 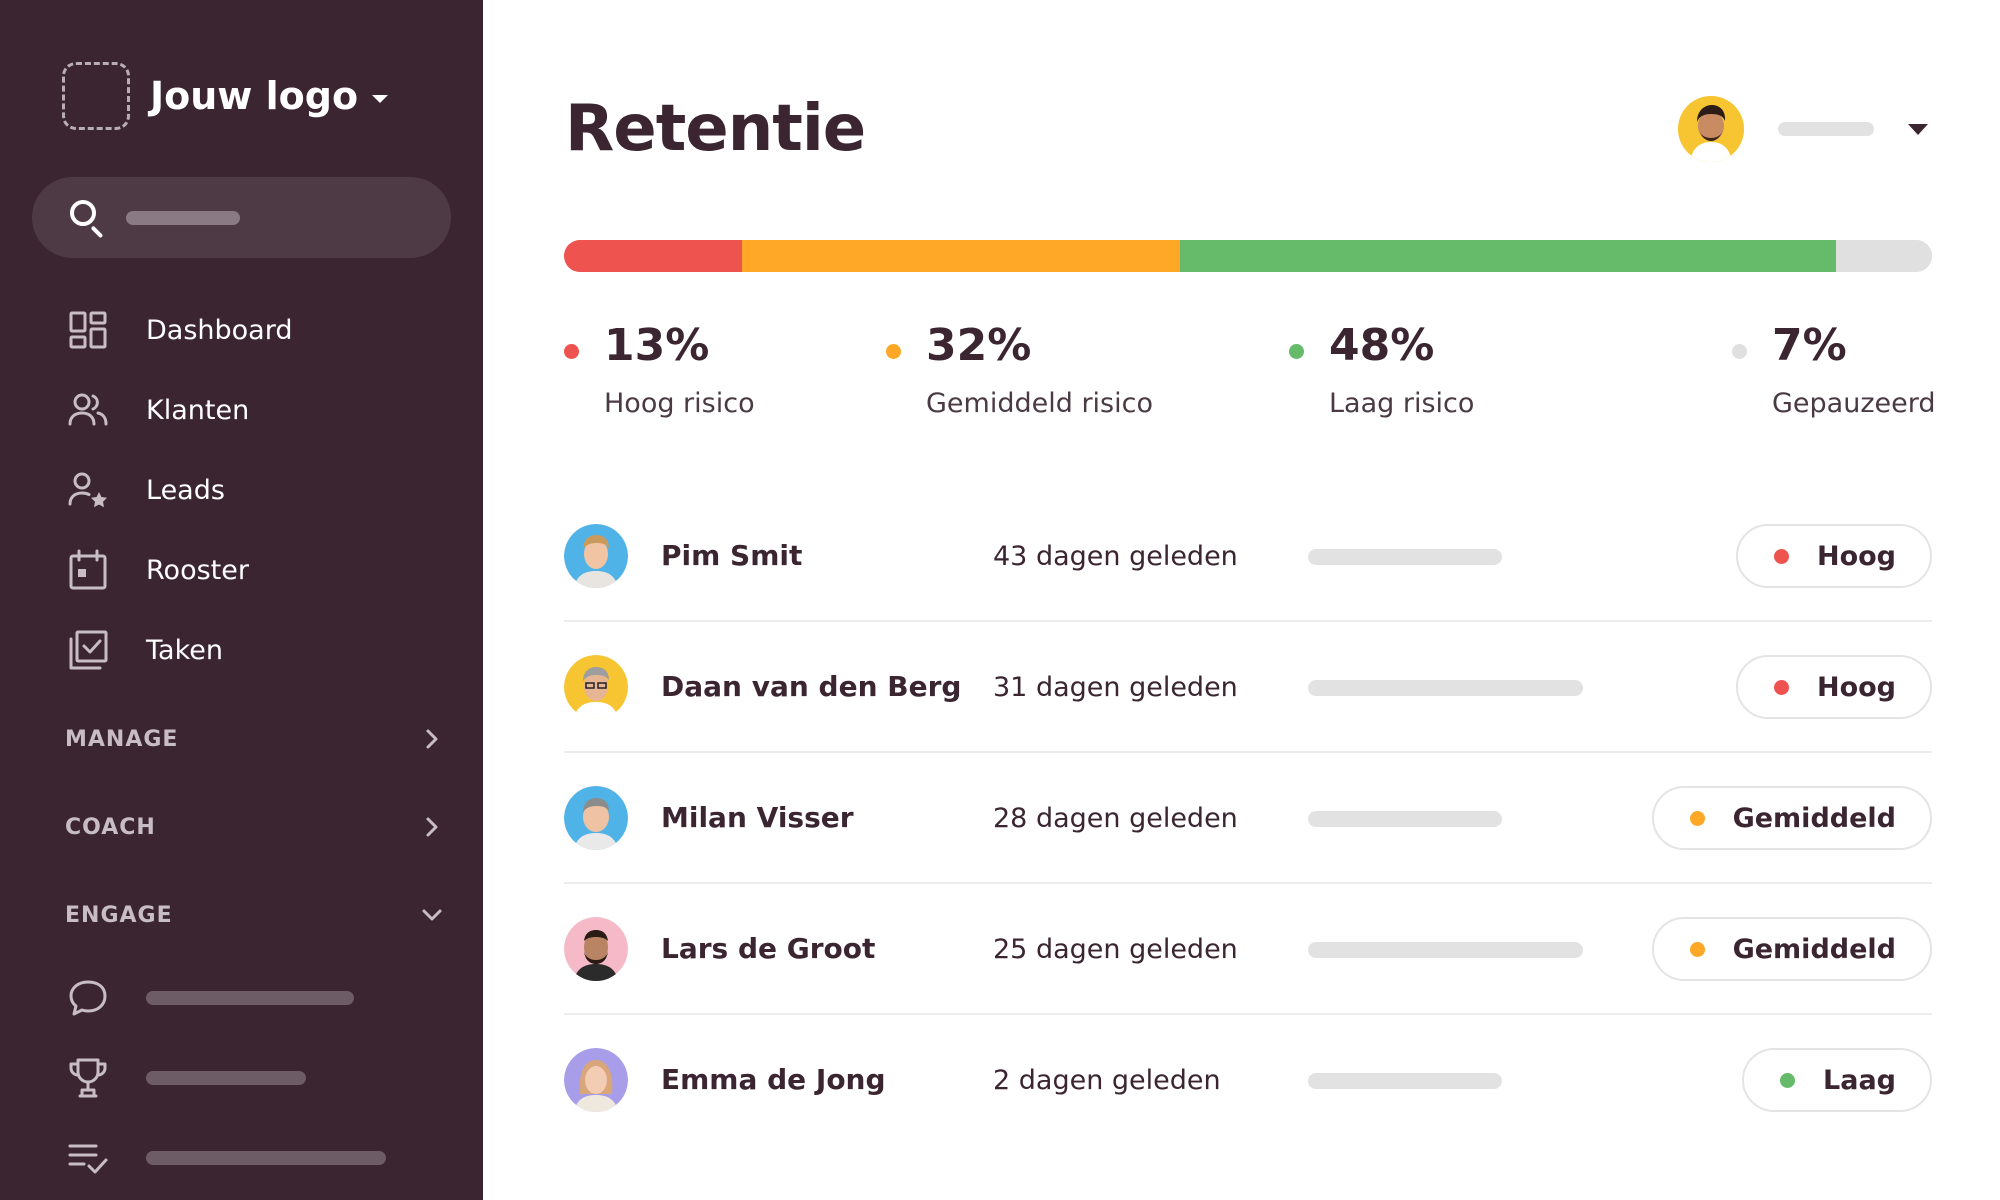 What do you see at coordinates (88, 490) in the screenshot?
I see `user-star-icon` at bounding box center [88, 490].